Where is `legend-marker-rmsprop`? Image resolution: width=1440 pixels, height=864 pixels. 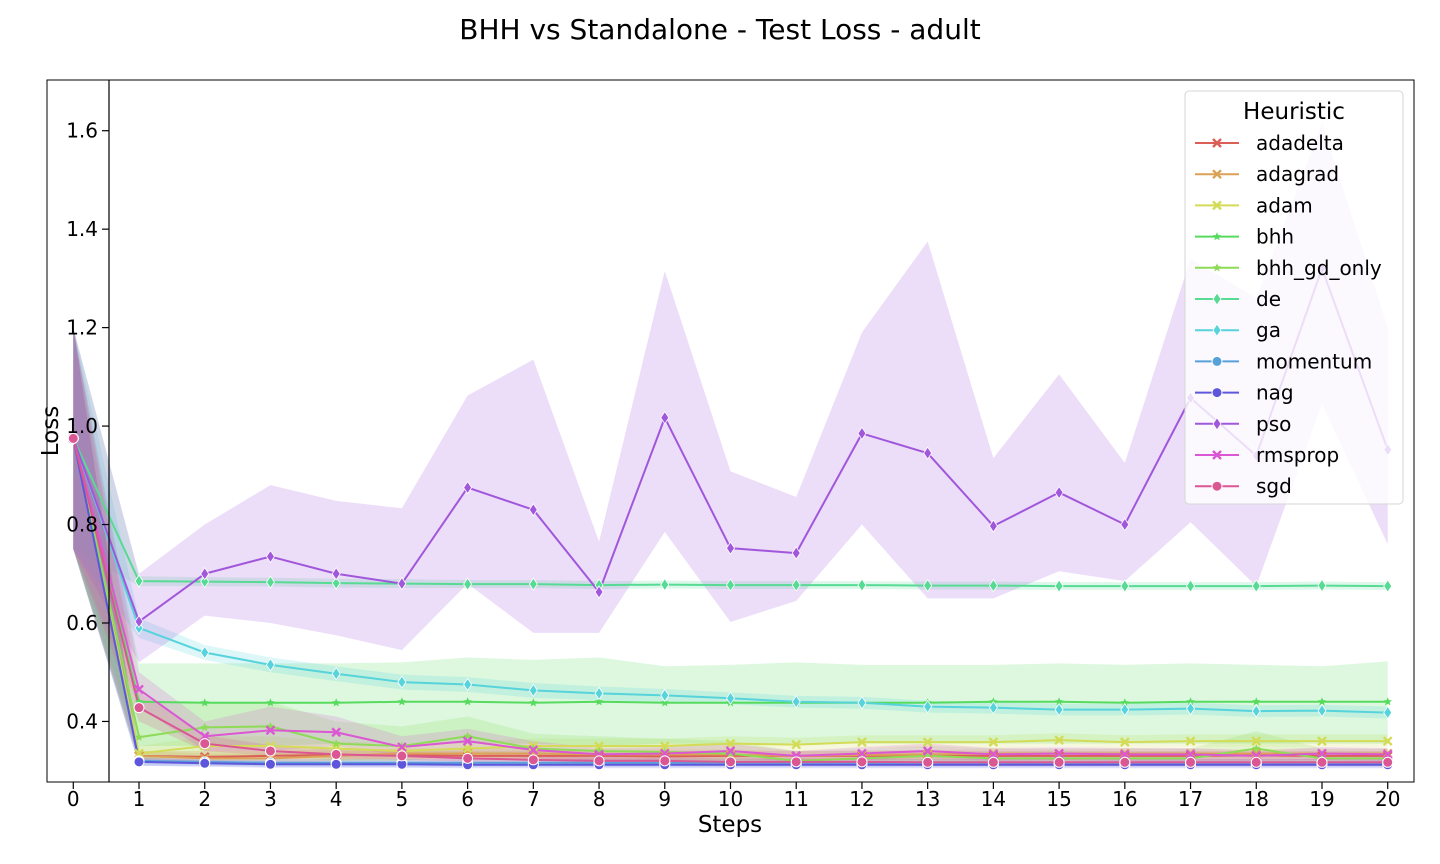
legend-marker-rmsprop is located at coordinates (1217, 455).